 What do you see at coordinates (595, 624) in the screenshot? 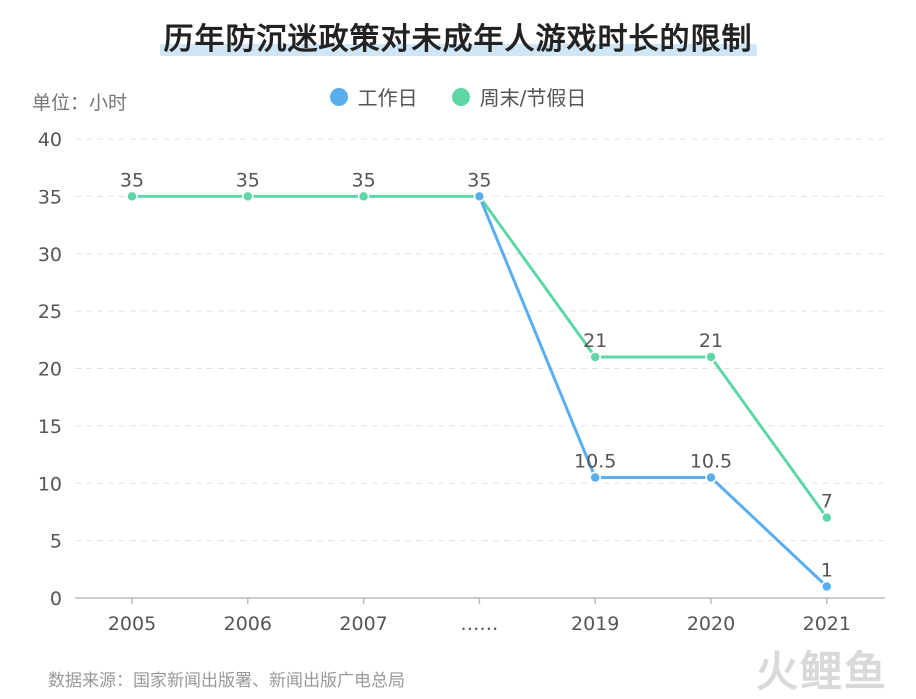
I see `x-tick-label: 2019` at bounding box center [595, 624].